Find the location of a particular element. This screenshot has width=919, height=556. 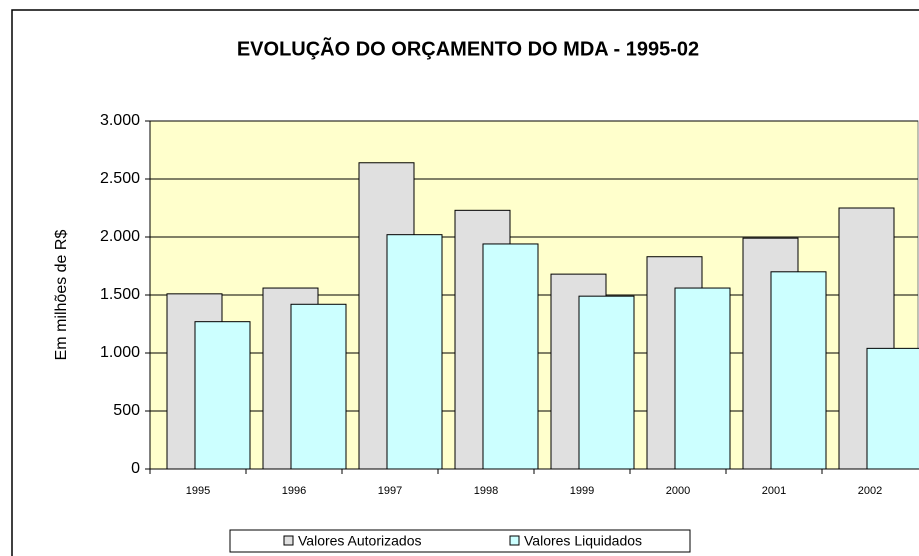

x-tick-label: 1999 is located at coordinates (582, 491).